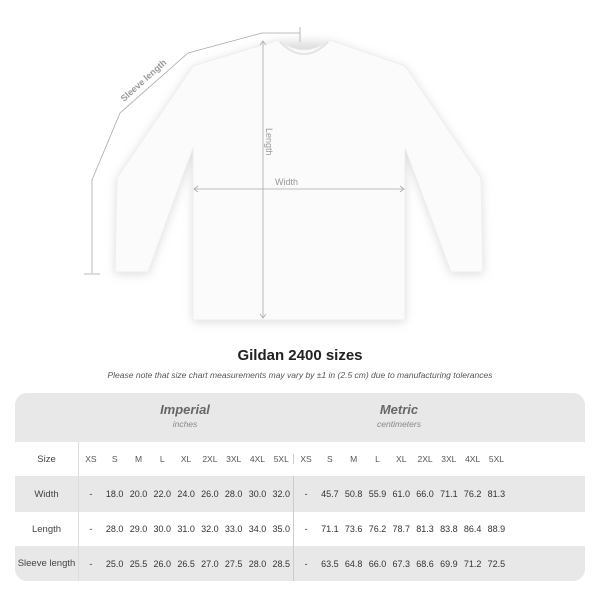 This screenshot has width=600, height=600. What do you see at coordinates (162, 494) in the screenshot?
I see `value-cell: 22.0` at bounding box center [162, 494].